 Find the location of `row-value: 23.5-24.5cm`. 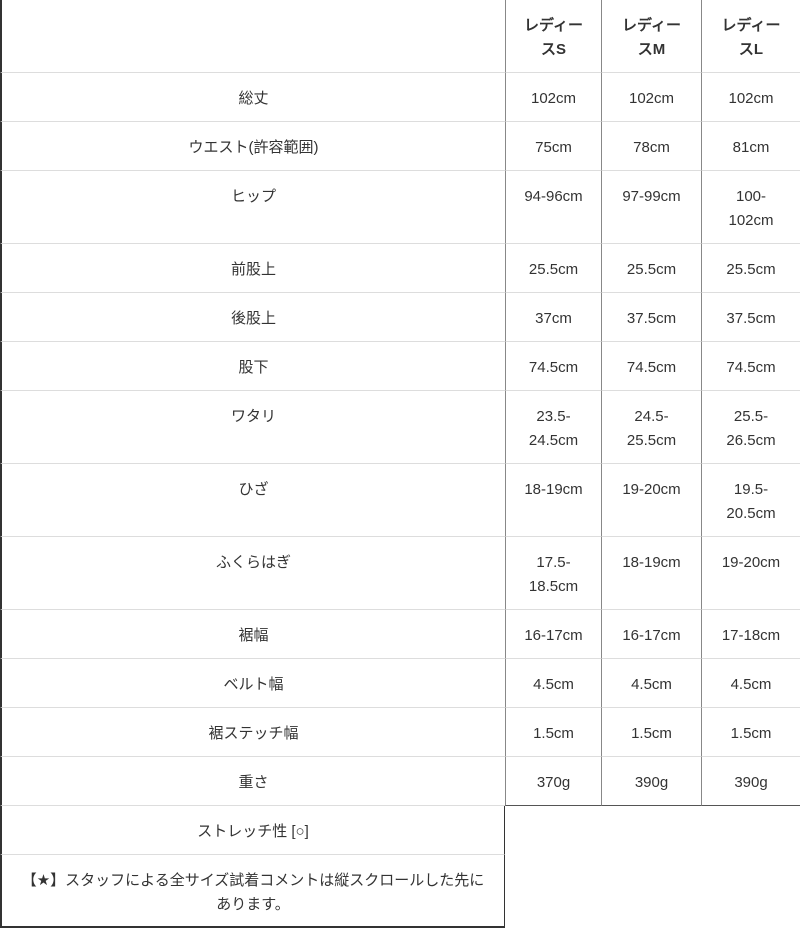

row-value: 23.5-24.5cm is located at coordinates (553, 427).